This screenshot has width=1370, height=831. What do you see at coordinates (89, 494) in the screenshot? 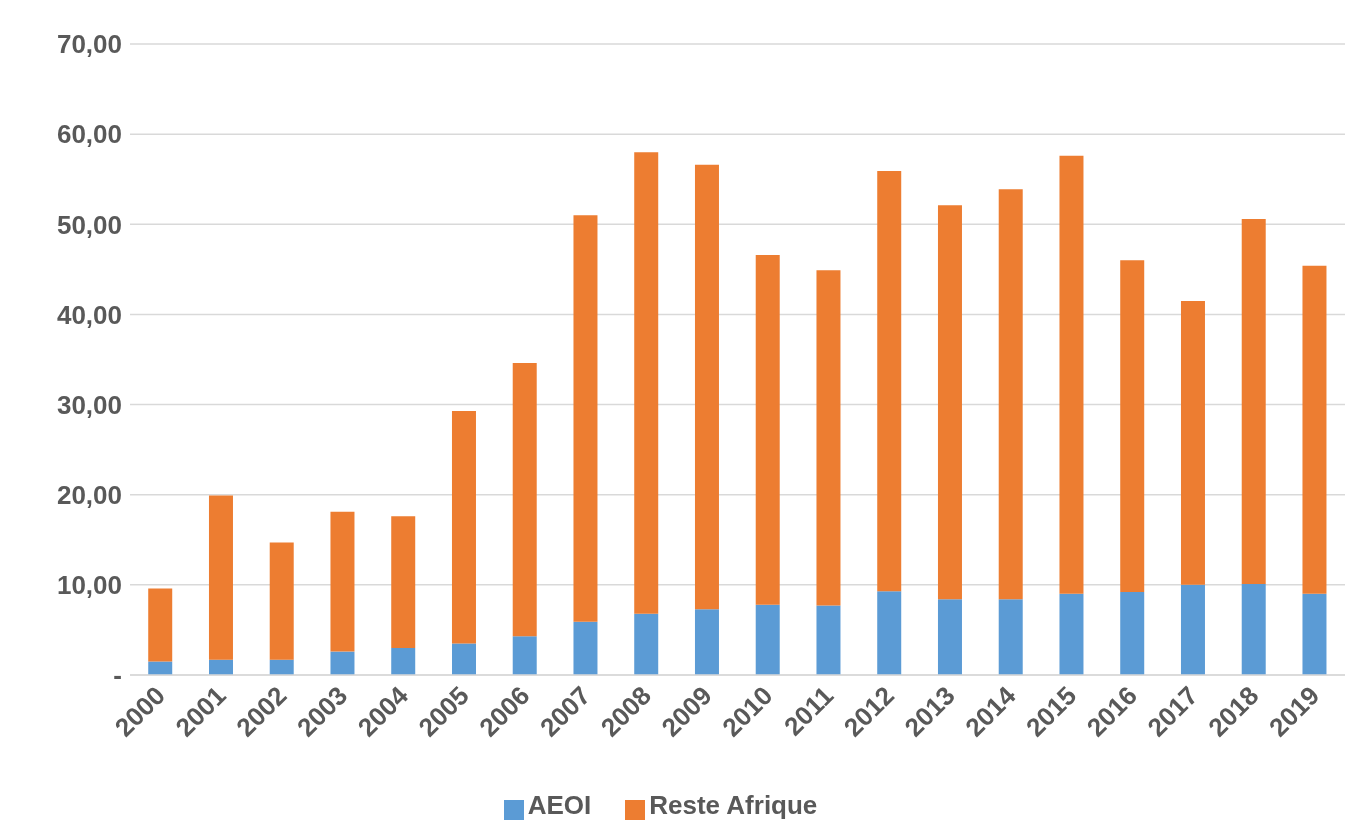
I see `y-tick-label: 20,00` at bounding box center [89, 494].